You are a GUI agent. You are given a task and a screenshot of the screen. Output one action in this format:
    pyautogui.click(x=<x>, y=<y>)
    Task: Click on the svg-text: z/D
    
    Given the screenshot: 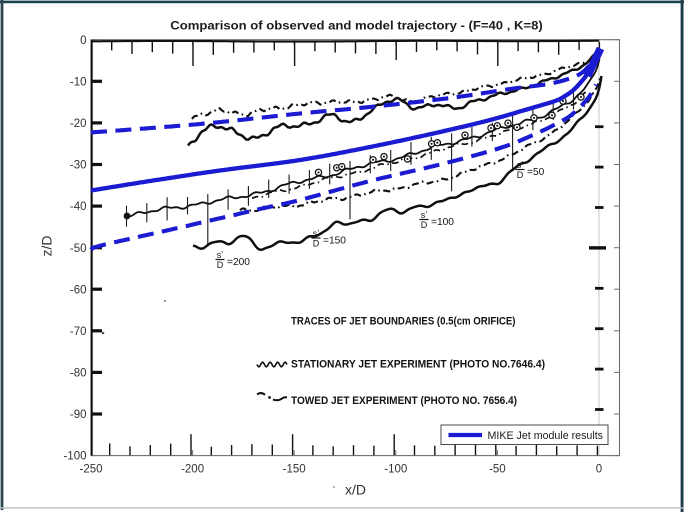 What is the action you would take?
    pyautogui.click(x=47, y=246)
    